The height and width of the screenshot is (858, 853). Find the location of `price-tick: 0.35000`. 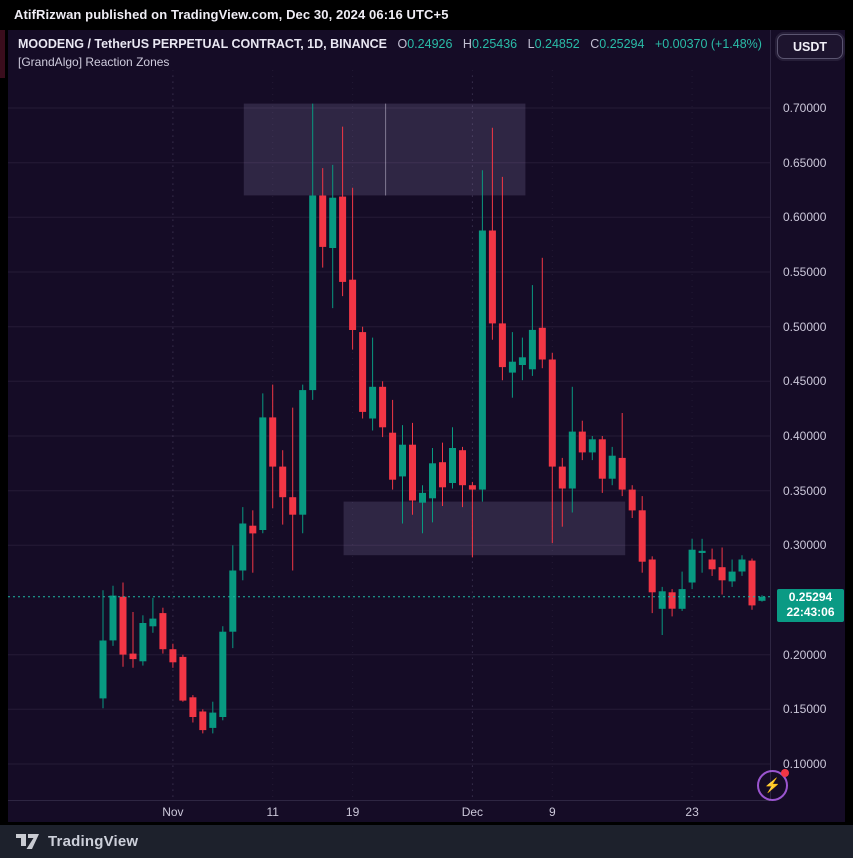

price-tick: 0.35000 is located at coordinates (805, 490).